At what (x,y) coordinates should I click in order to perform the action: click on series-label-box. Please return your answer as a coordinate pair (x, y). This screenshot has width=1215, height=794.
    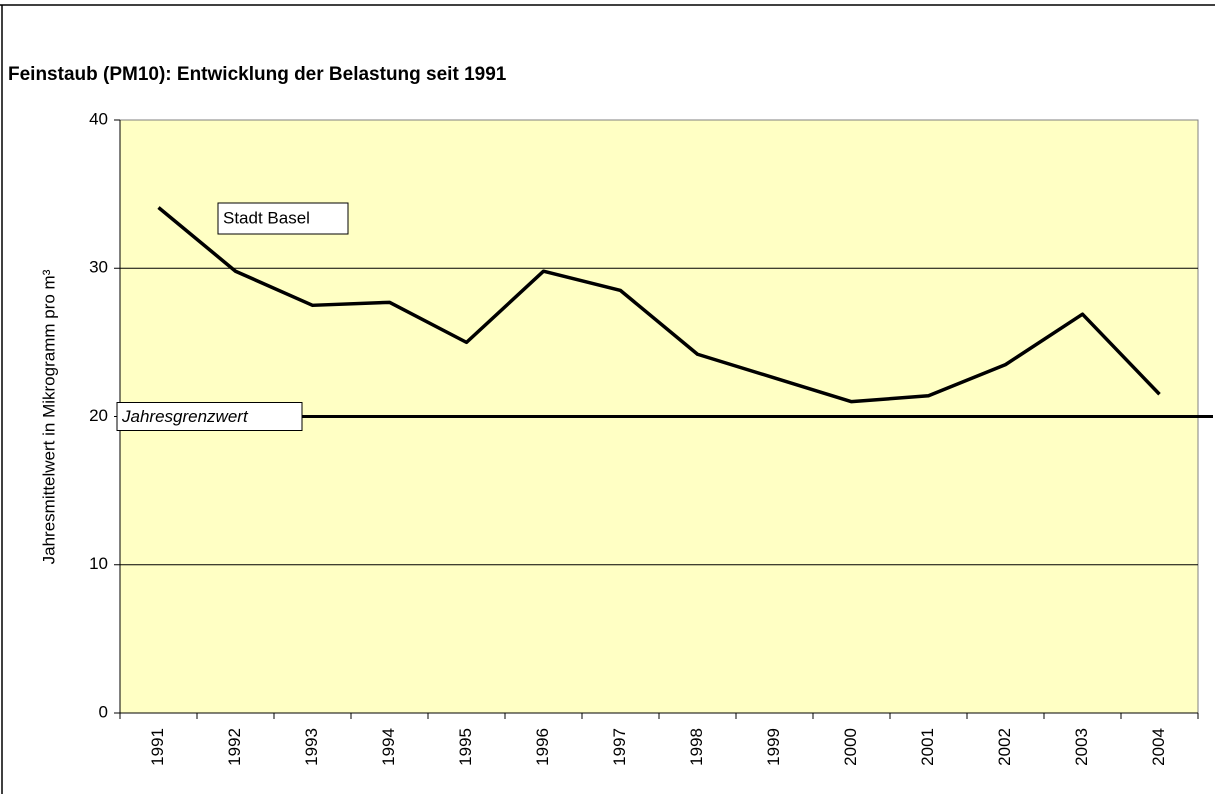
    Looking at the image, I should click on (283, 218).